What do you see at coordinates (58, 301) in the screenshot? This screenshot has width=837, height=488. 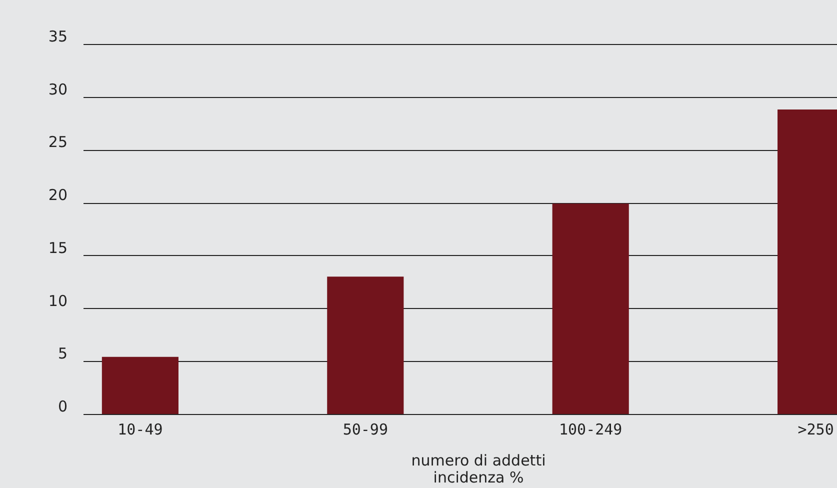 I see `y-tick-label: 10` at bounding box center [58, 301].